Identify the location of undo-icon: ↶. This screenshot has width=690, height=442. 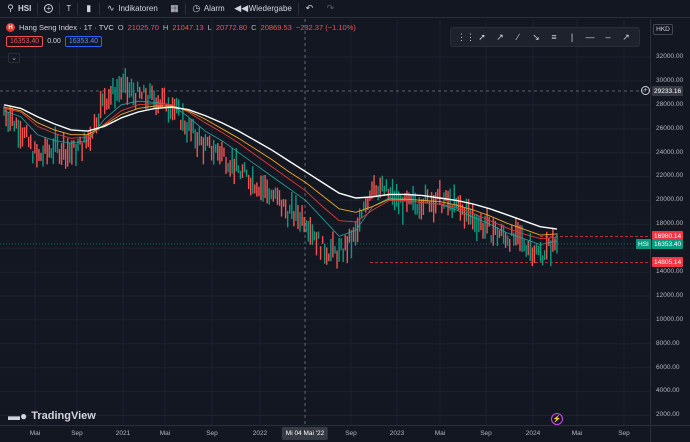
(309, 8).